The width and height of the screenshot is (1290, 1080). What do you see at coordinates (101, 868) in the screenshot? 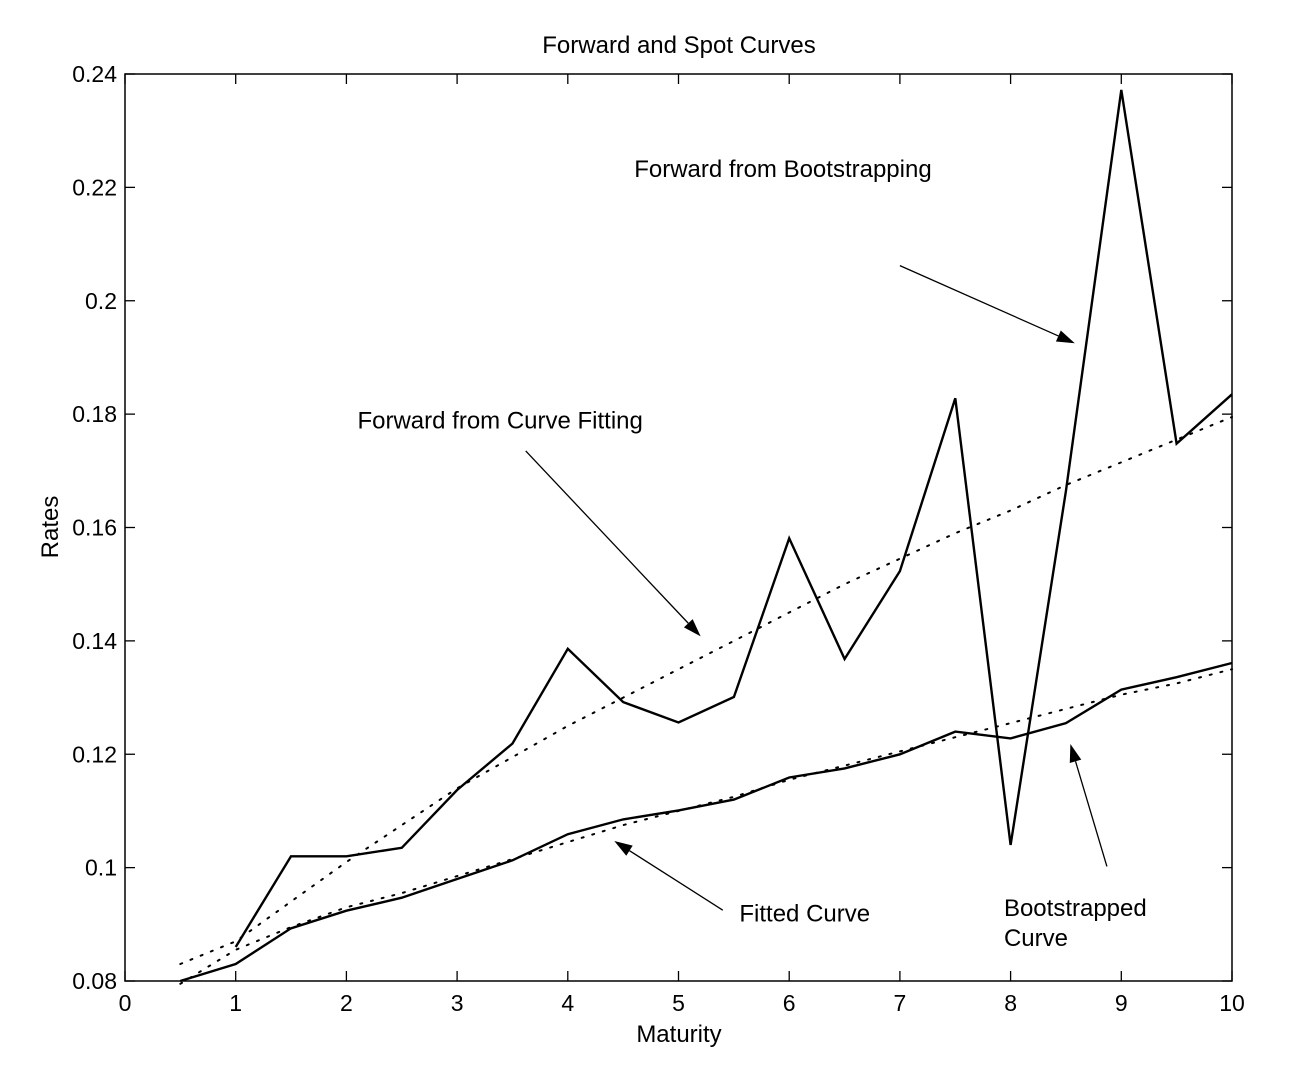
I see `y-tick-label: 0.1` at bounding box center [101, 868].